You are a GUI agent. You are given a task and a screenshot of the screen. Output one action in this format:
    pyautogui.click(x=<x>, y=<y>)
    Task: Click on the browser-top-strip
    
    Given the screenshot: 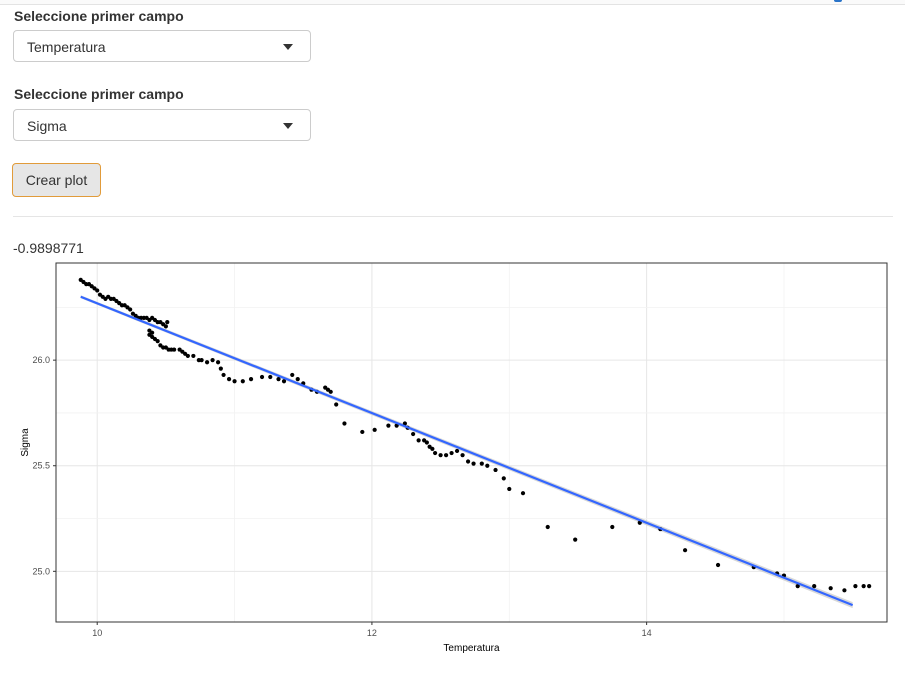 What is the action you would take?
    pyautogui.click(x=452, y=2)
    